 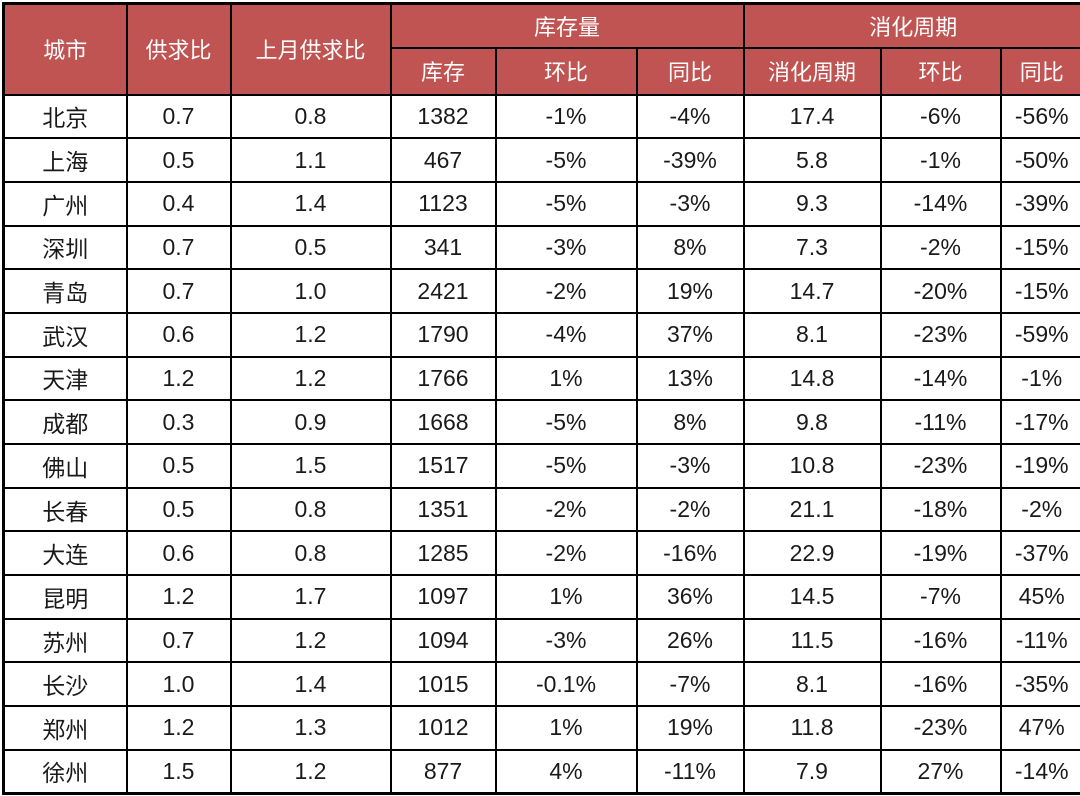 What do you see at coordinates (690, 509) in the screenshot?
I see `cell-inventory_yoy: -2%` at bounding box center [690, 509].